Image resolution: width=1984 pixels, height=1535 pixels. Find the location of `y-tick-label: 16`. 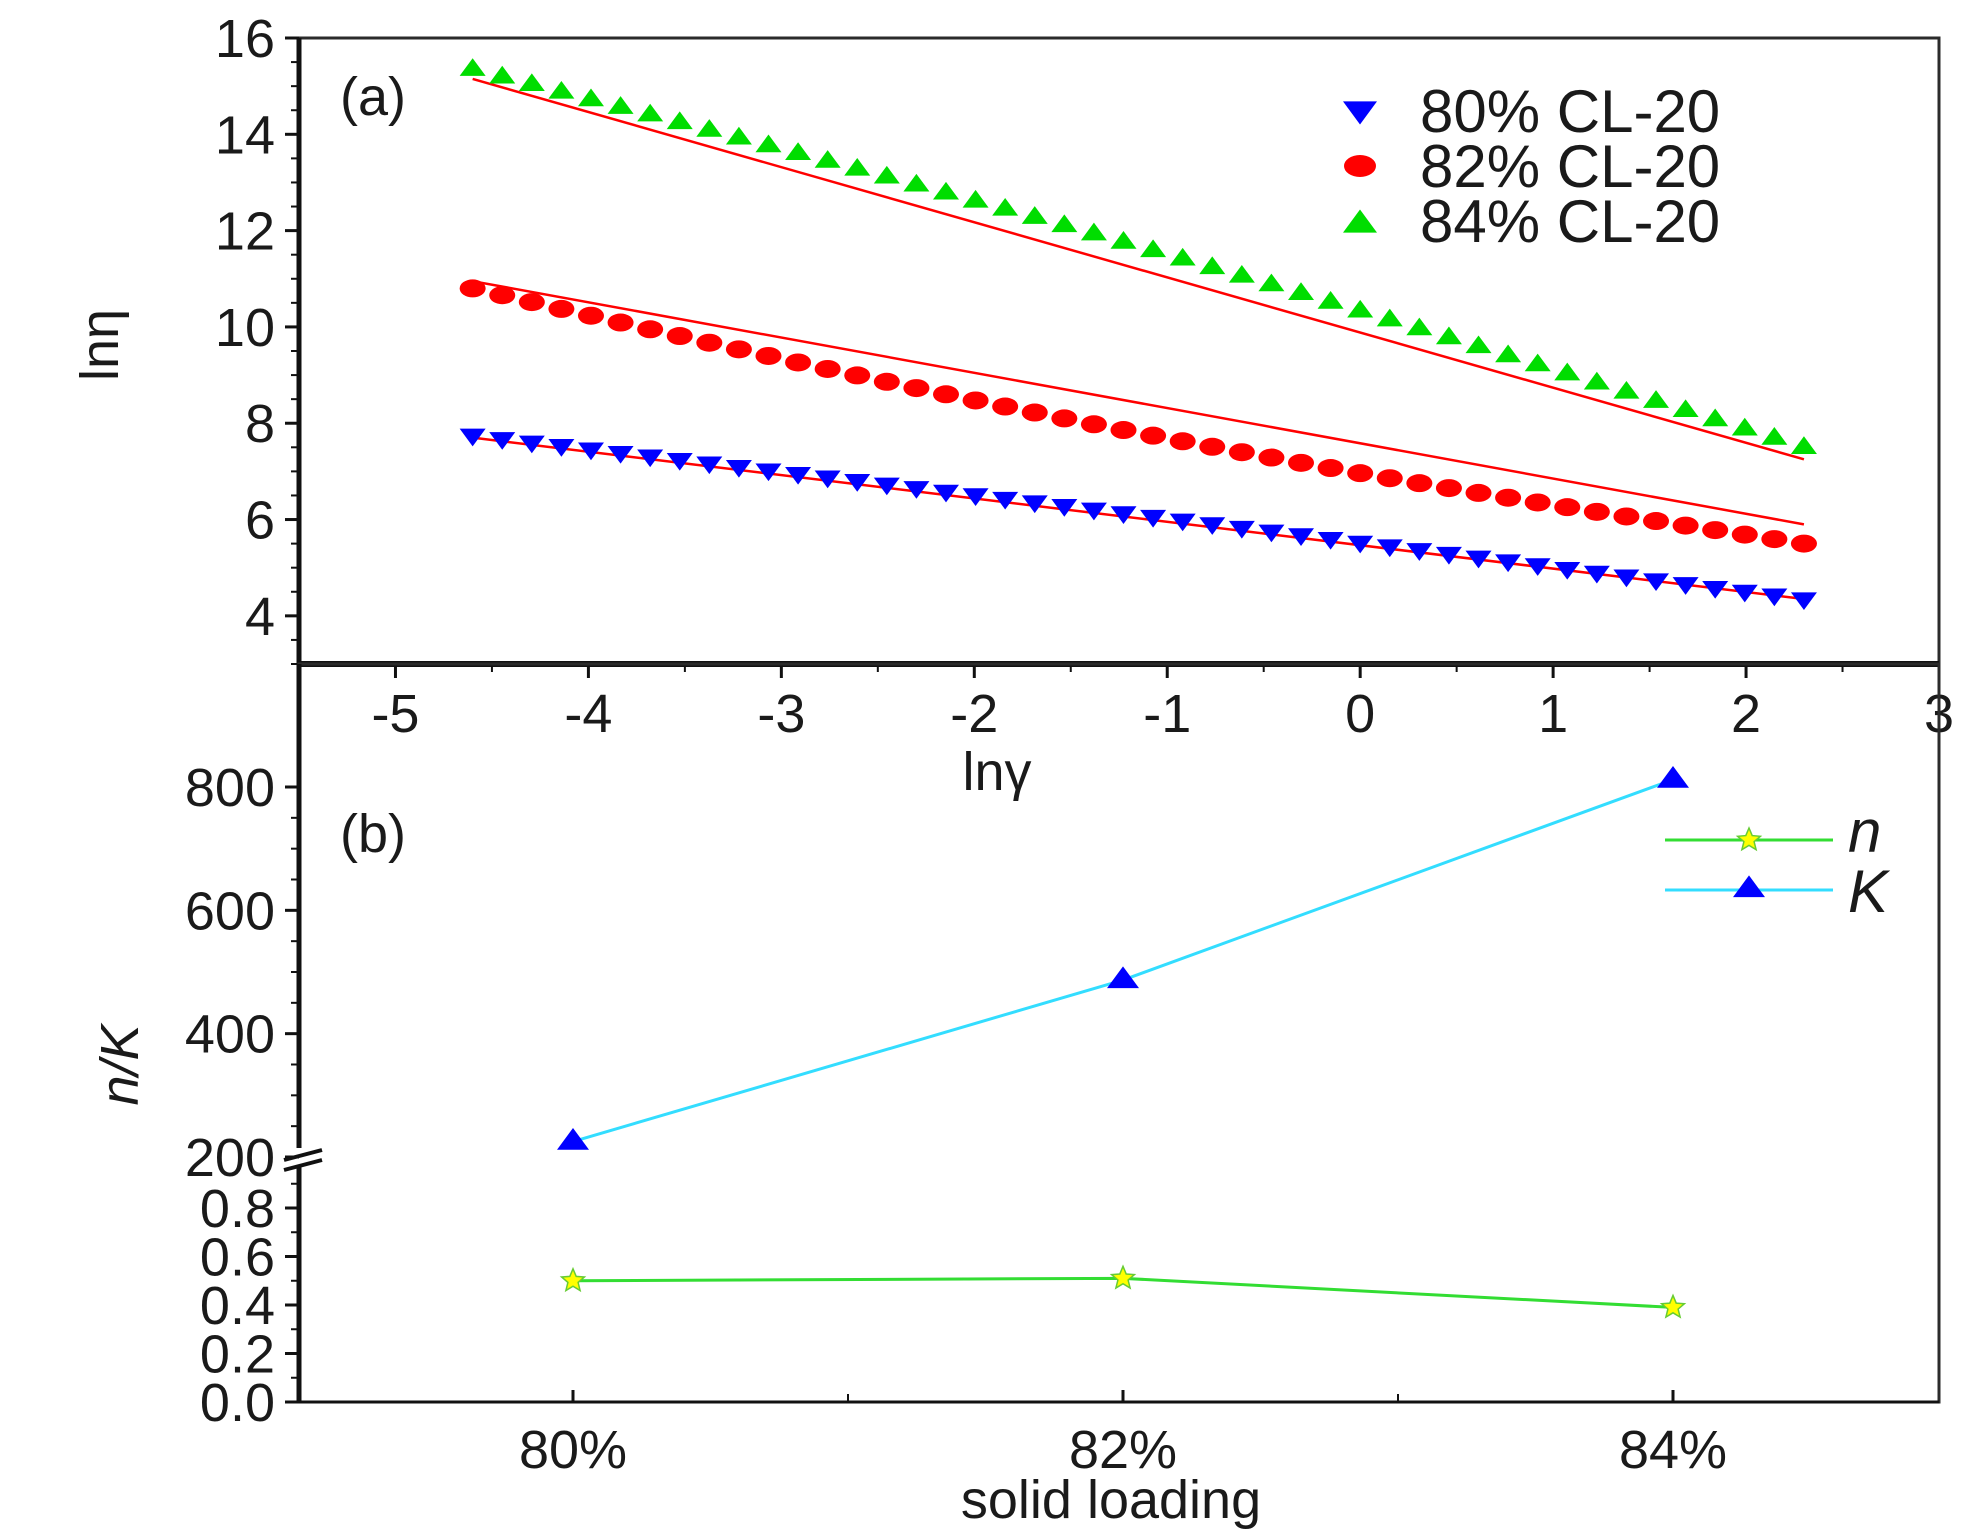

y-tick-label: 16 is located at coordinates (245, 39).